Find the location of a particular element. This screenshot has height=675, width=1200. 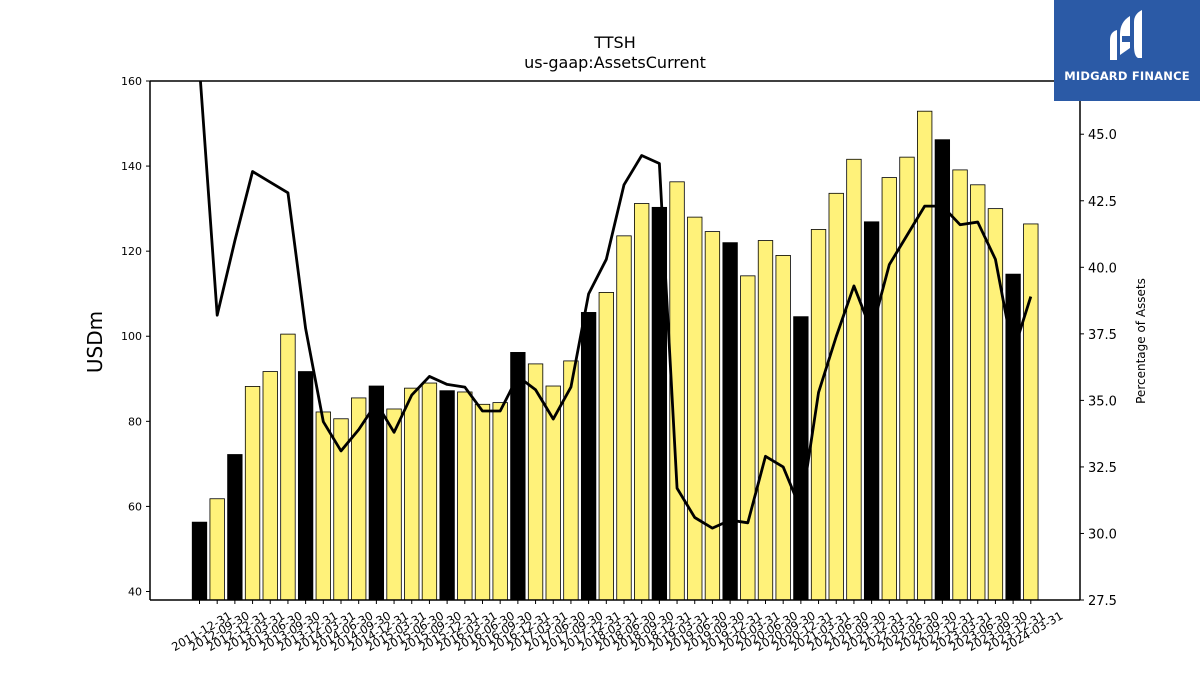

y2-tick-label: 35.0 is located at coordinates (1102, 401).